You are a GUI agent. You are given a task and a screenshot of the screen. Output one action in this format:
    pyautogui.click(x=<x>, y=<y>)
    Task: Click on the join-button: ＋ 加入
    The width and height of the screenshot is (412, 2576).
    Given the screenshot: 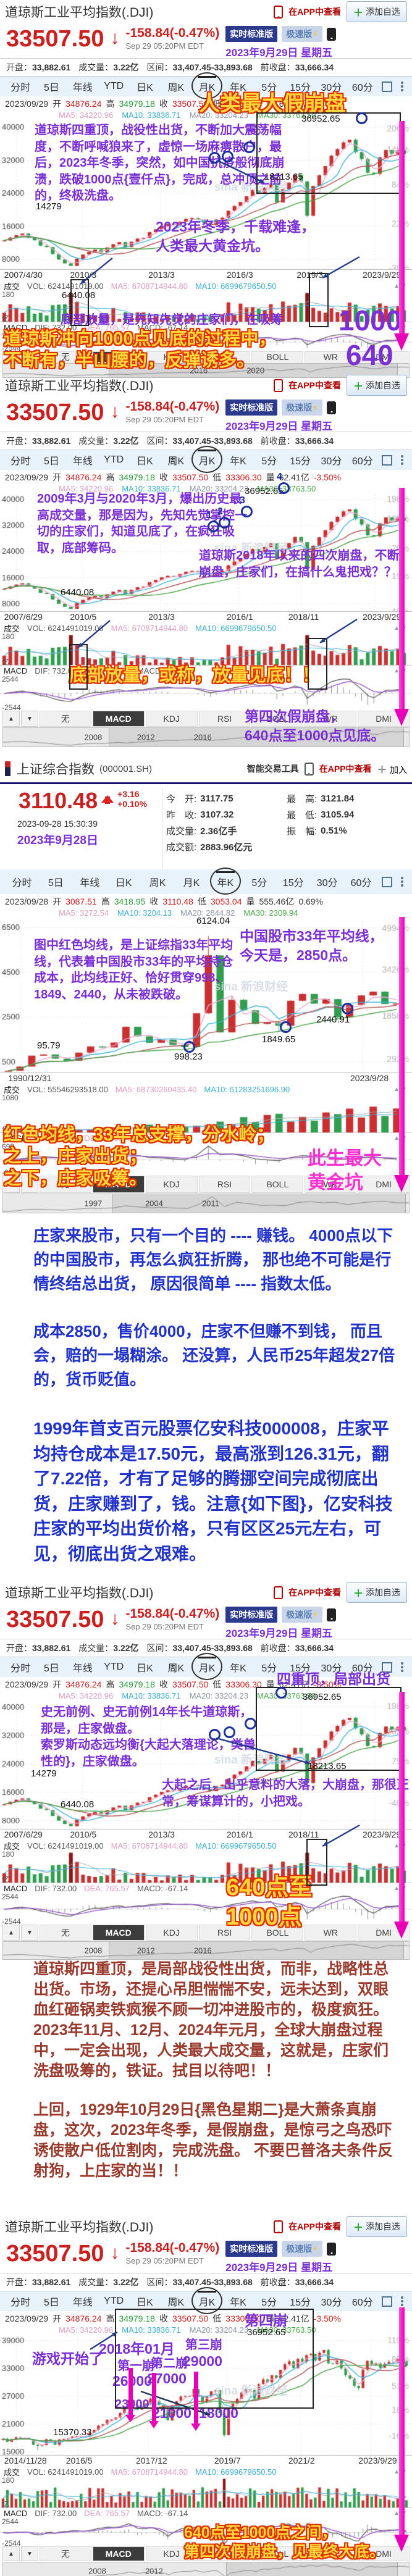 What is the action you would take?
    pyautogui.click(x=392, y=770)
    